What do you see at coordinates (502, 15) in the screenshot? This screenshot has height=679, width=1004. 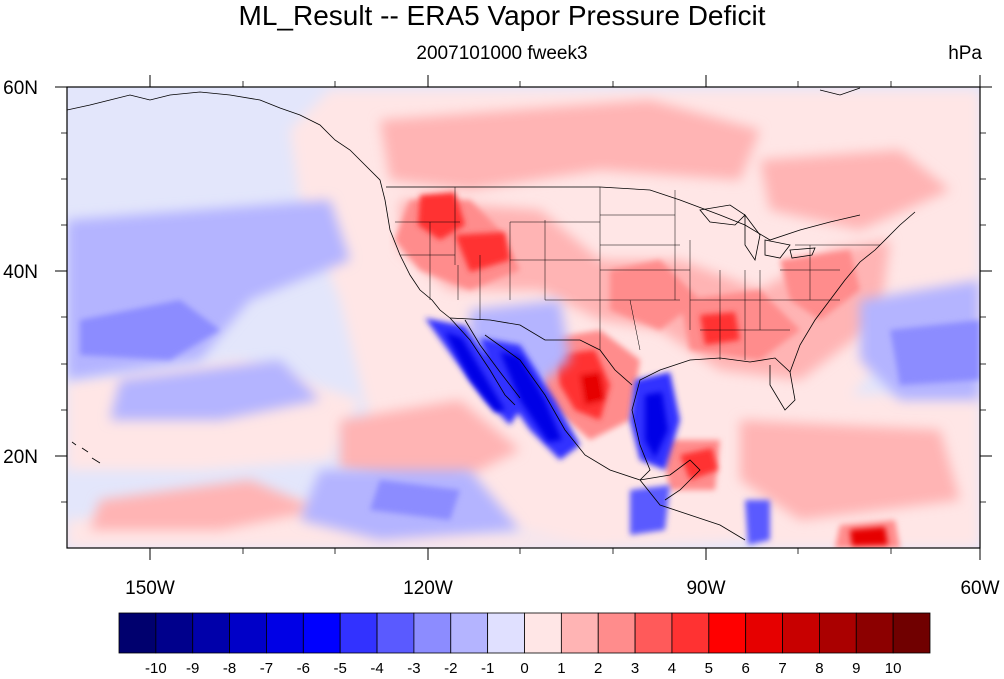 I see `chart-title: ML_Result -- ERA5 Vapor Pressure Deficit` at bounding box center [502, 15].